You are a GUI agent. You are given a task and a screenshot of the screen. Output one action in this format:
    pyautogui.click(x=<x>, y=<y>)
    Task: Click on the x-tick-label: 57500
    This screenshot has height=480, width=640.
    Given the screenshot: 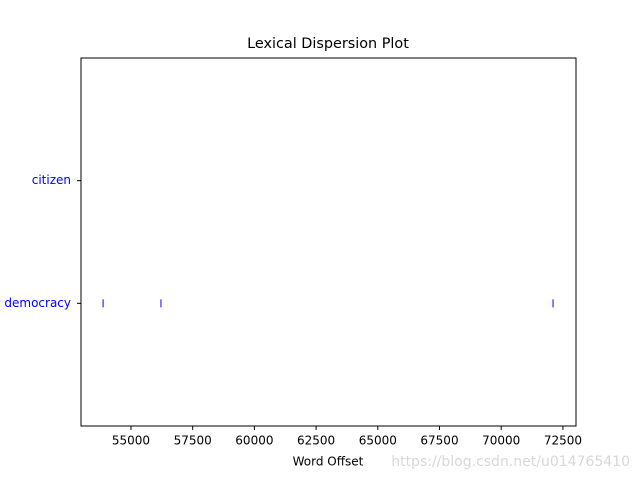 What is the action you would take?
    pyautogui.click(x=193, y=441)
    